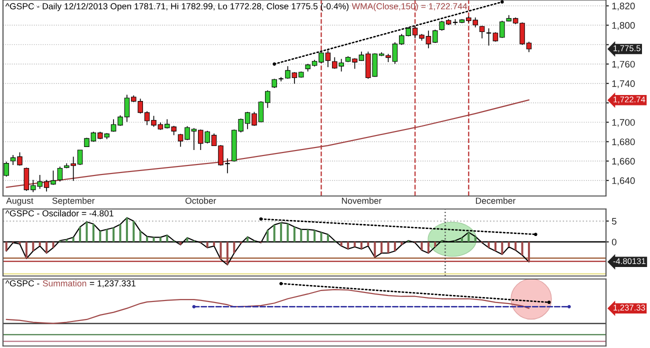 This screenshot has width=650, height=348. Describe the element at coordinates (410, 7) in the screenshot. I see `text: WMA(Close,150) = 1,722.744` at that location.